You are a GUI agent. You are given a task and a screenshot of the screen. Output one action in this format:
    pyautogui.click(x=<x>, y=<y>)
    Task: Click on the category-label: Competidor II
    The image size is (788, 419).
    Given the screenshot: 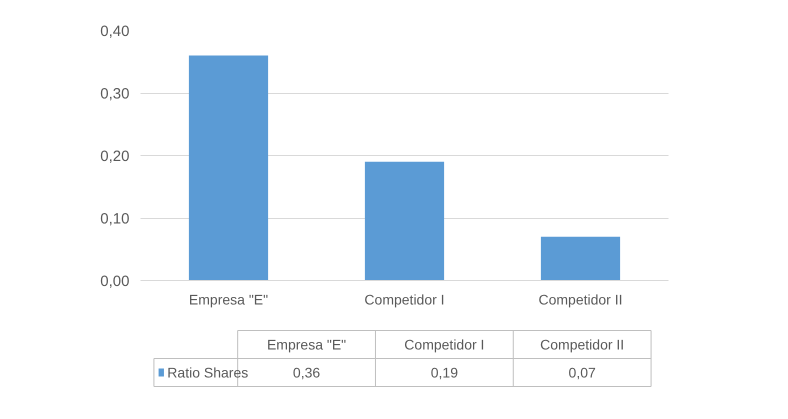 What is the action you would take?
    pyautogui.click(x=582, y=344)
    